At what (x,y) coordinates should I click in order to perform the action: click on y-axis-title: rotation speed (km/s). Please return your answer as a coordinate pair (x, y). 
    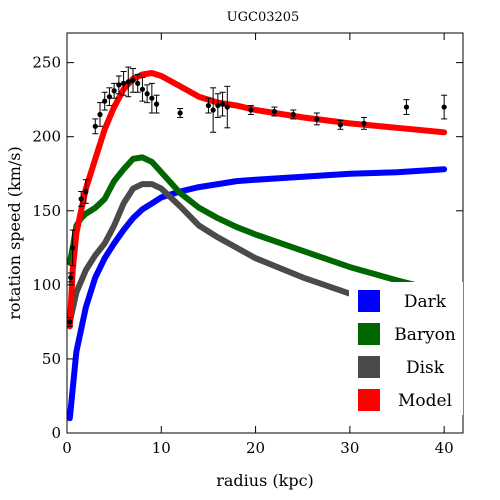
    Looking at the image, I should click on (14, 233).